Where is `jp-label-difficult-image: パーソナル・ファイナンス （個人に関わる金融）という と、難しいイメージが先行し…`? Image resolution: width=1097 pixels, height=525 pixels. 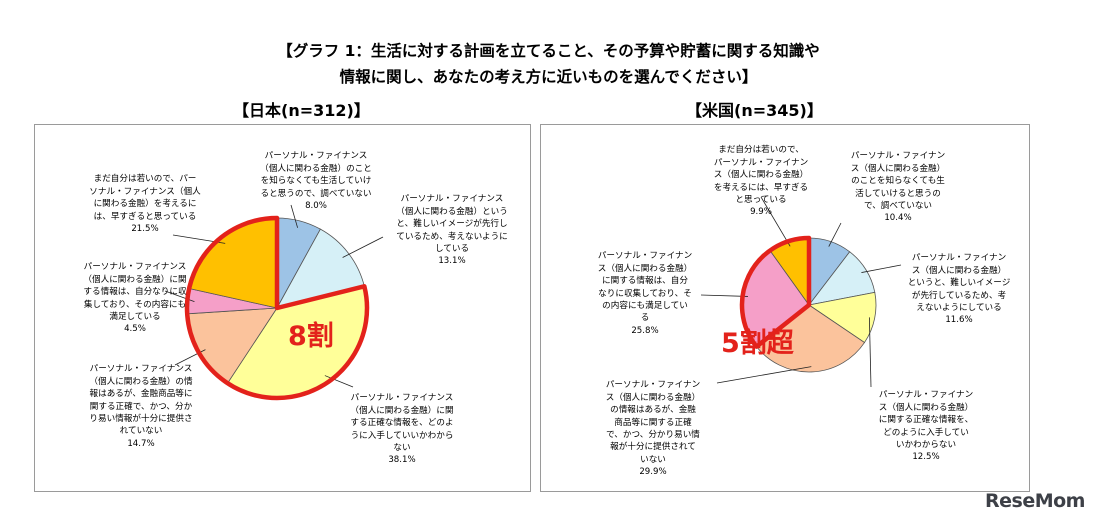 jp-label-difficult-image: パーソナル・ファイナンス （個人に関わる金融）という と、難しいイメージが先行し… is located at coordinates (452, 230).